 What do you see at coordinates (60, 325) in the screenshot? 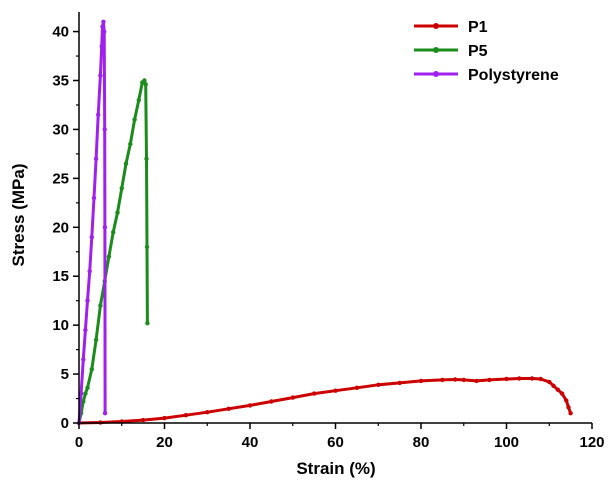
I see `y-tick-label: 10` at bounding box center [60, 325].